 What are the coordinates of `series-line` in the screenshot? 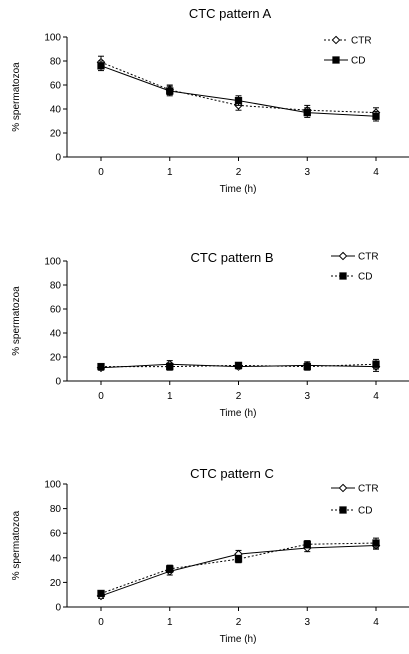 It's located at (238, 568).